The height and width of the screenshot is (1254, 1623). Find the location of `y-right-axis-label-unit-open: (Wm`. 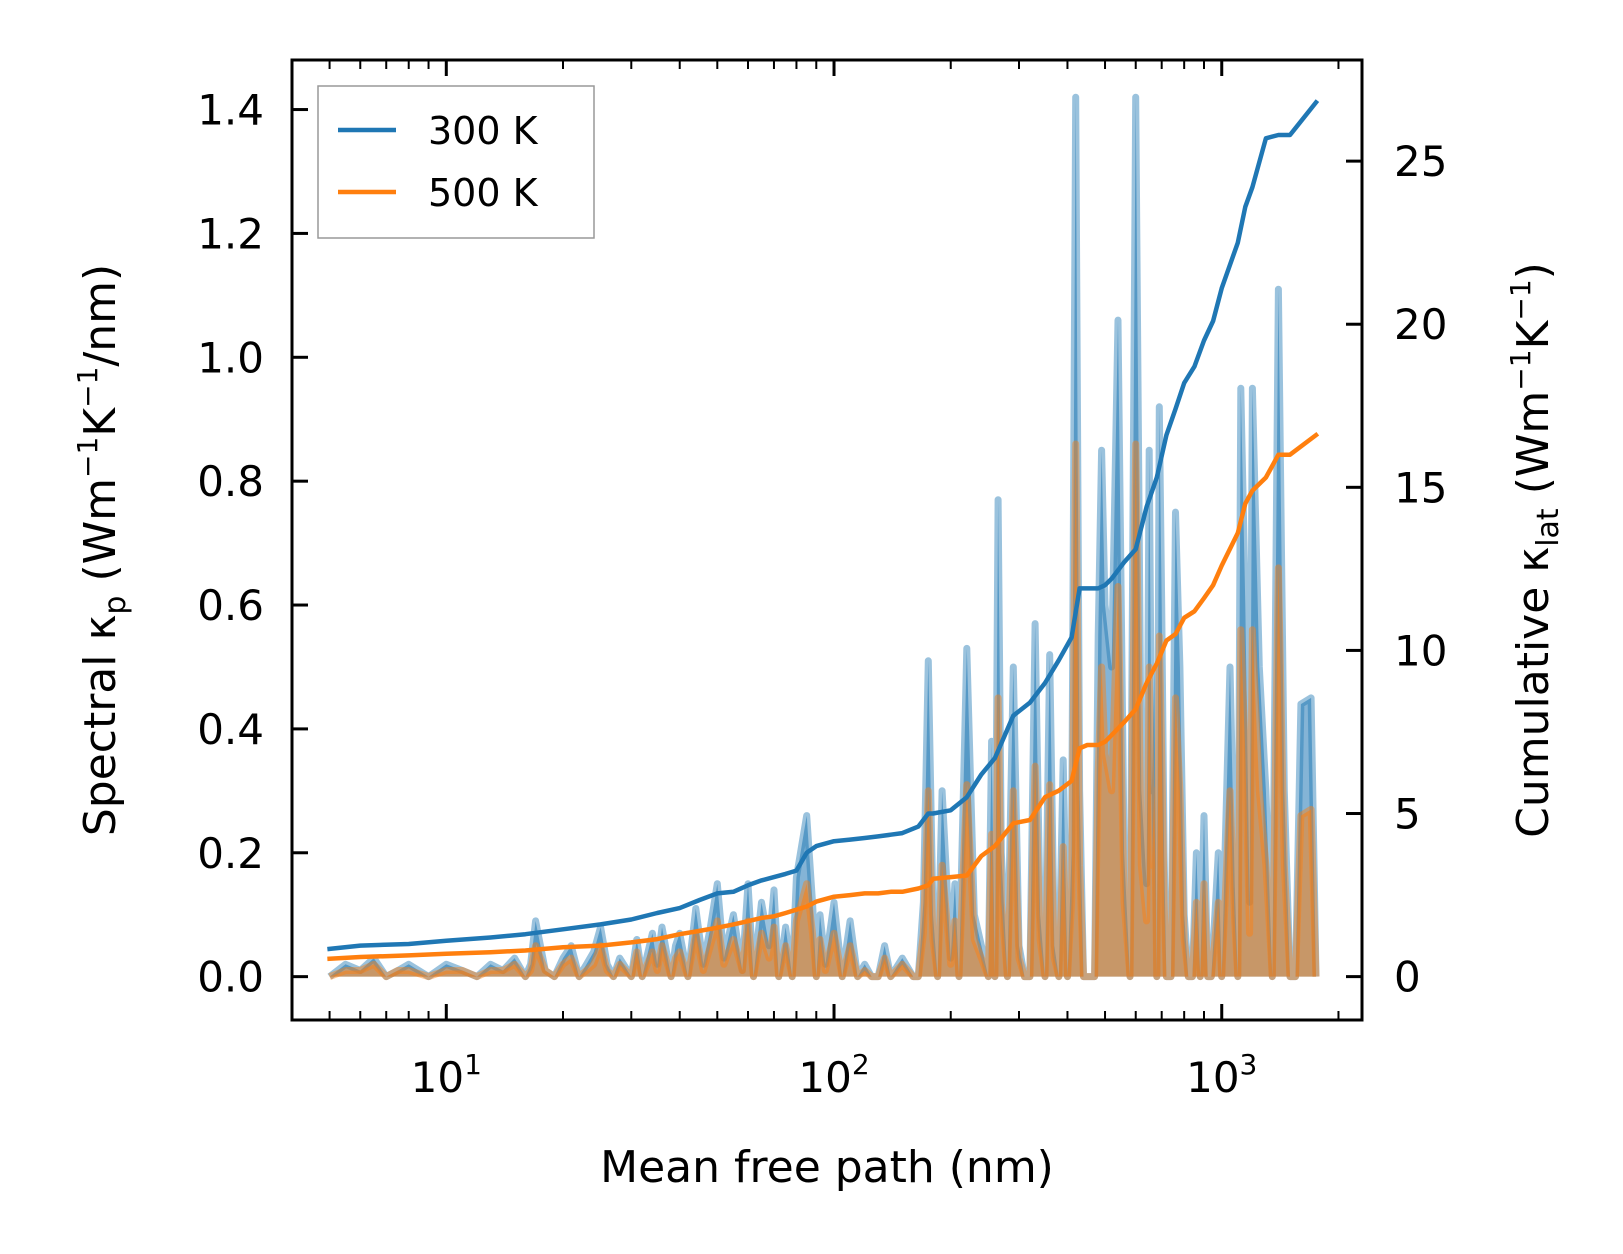

y-right-axis-label-unit-open: (Wm is located at coordinates (1533, 450).